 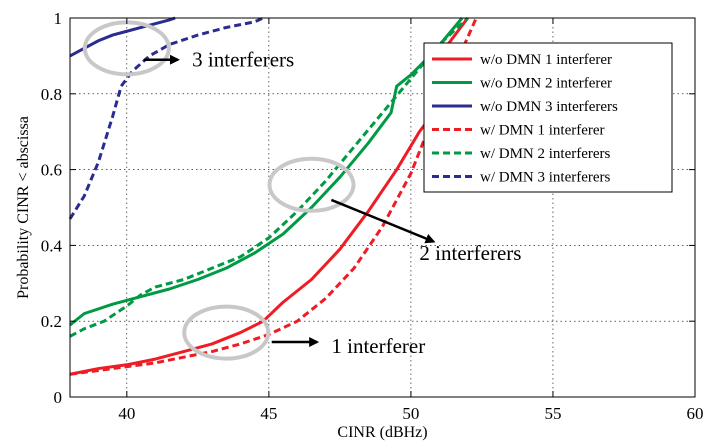 I want to click on legend-entry-label: w/o DMN 1 interferer, so click(x=546, y=60).